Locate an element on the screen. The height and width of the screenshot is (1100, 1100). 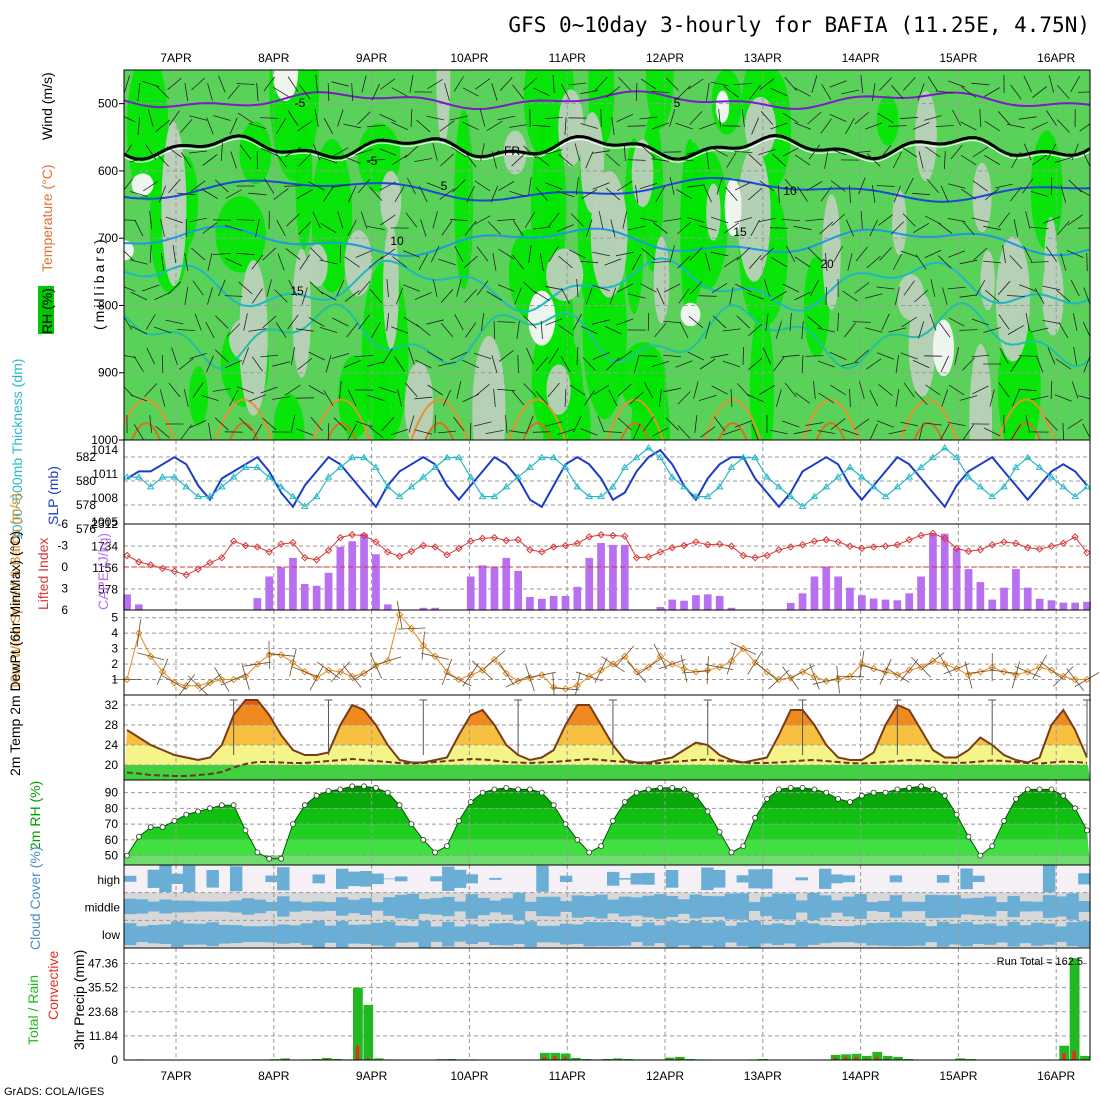
rh-very-dry-patch is located at coordinates (285, 85).